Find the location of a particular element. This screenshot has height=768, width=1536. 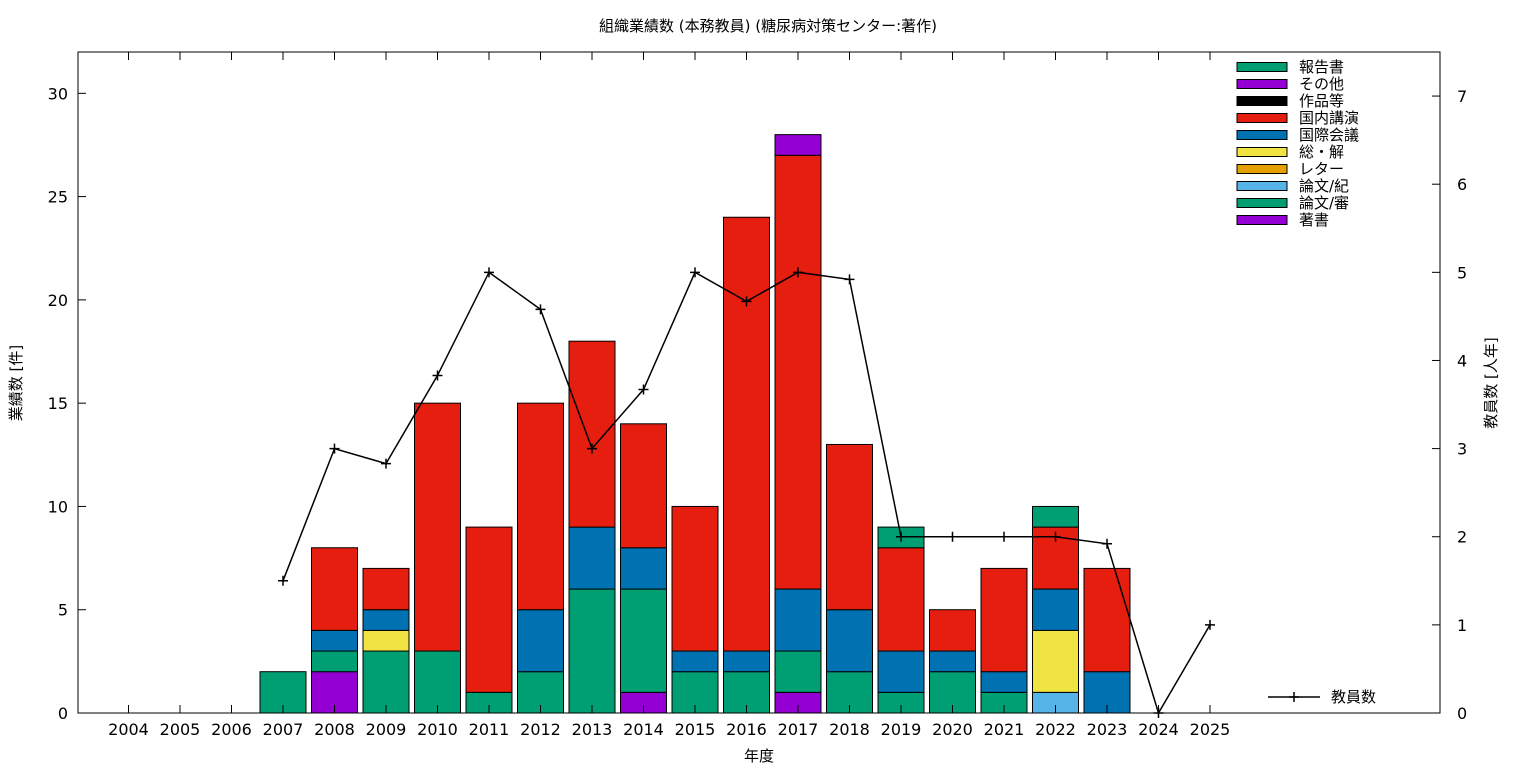

x-tick-label: 2025 is located at coordinates (1210, 729).